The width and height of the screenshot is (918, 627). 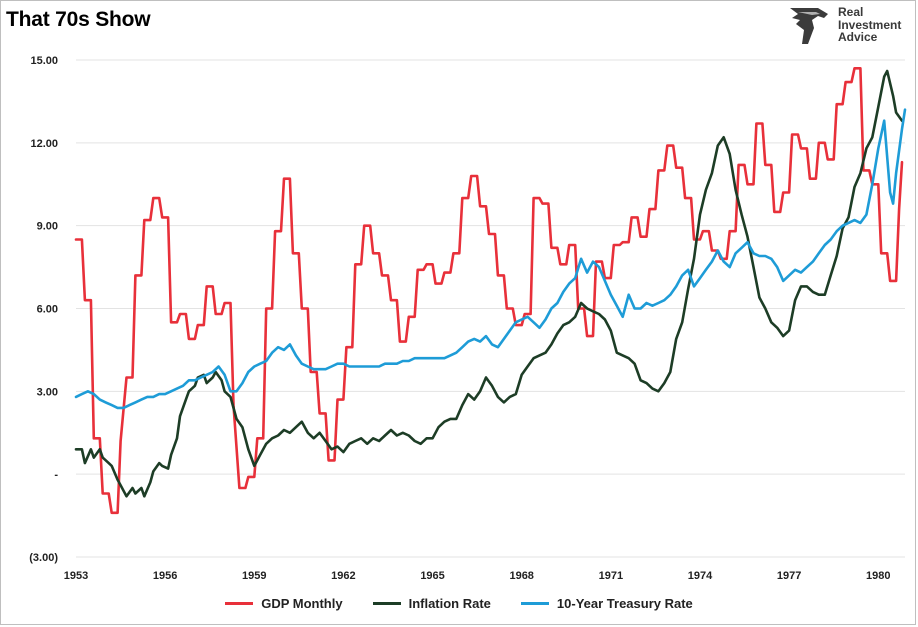 I want to click on y-tick-label: 15.00, so click(x=44, y=61).